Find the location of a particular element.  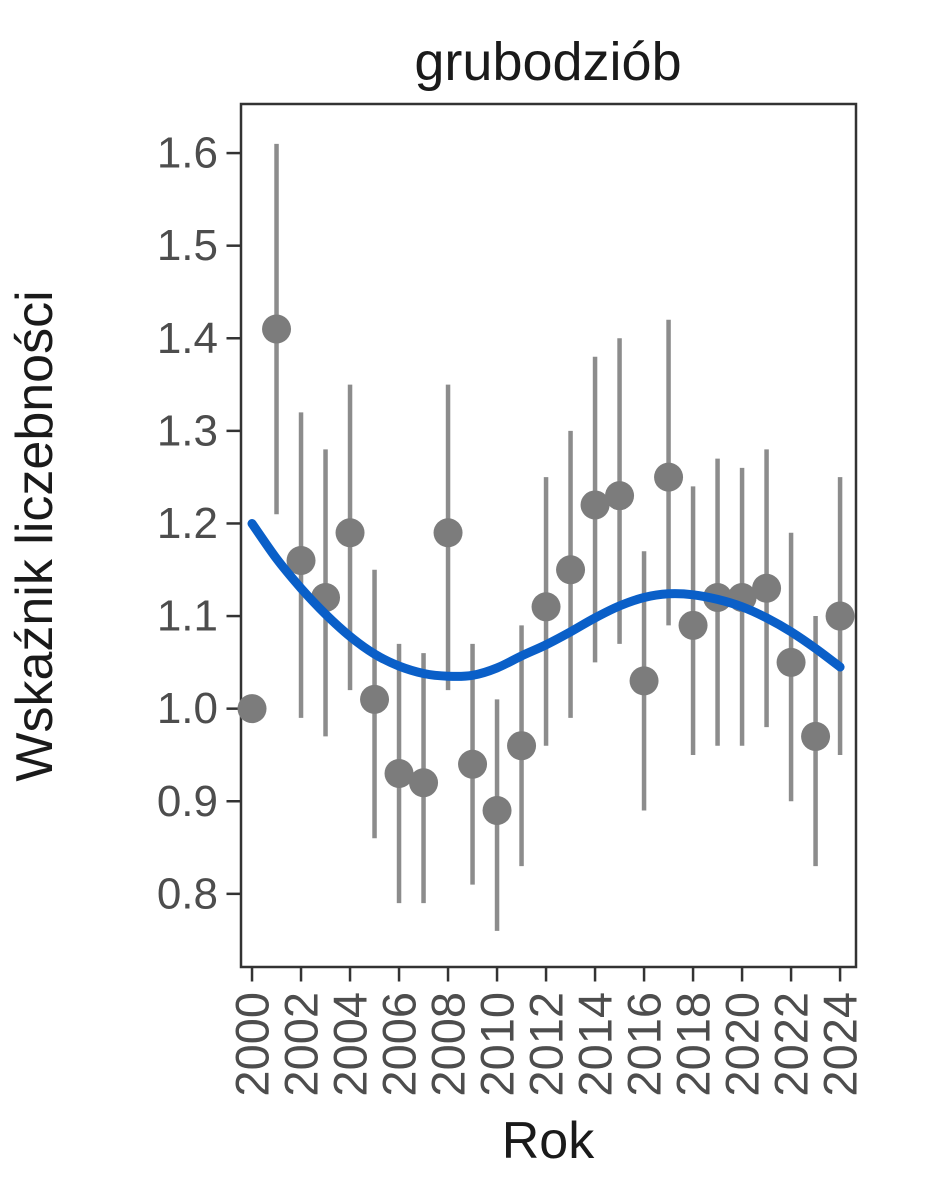

x-tick-label: 2020 is located at coordinates (742, 1044).